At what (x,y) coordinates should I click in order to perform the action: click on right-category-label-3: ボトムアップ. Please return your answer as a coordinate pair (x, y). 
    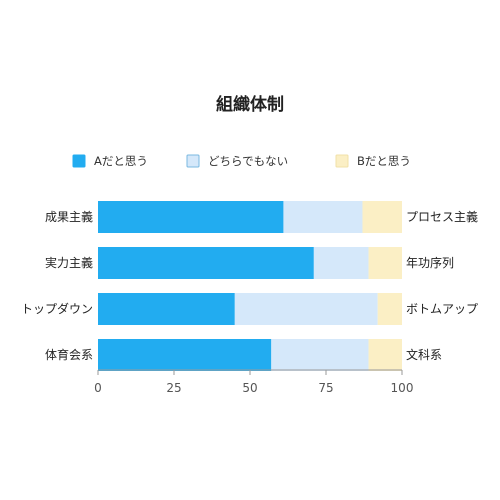
    Looking at the image, I should click on (442, 309).